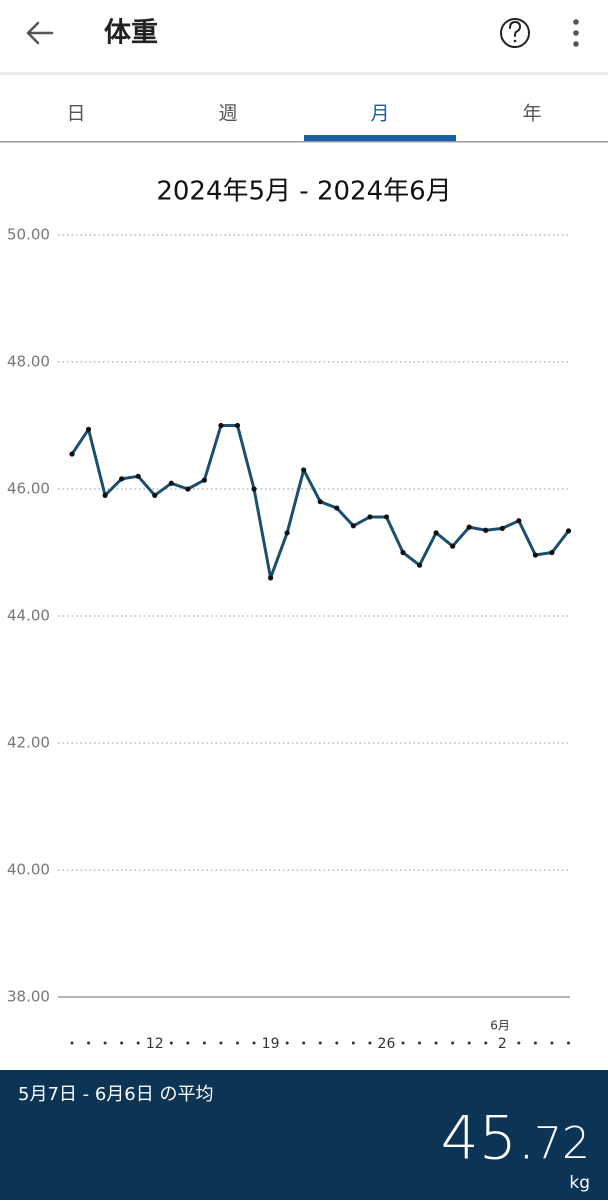 The width and height of the screenshot is (608, 1204). I want to click on summary-fraction: 72, so click(562, 1143).